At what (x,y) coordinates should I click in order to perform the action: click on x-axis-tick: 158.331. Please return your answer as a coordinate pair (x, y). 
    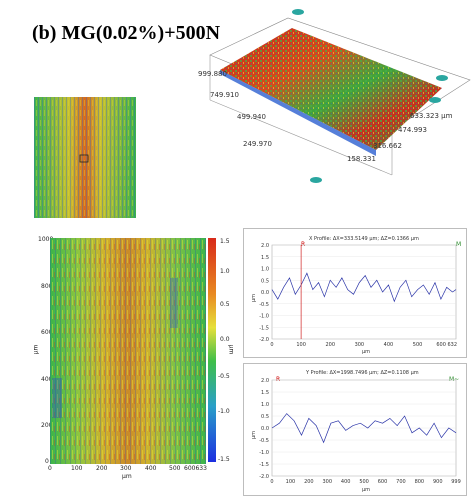
    Looking at the image, I should click on (361, 159).